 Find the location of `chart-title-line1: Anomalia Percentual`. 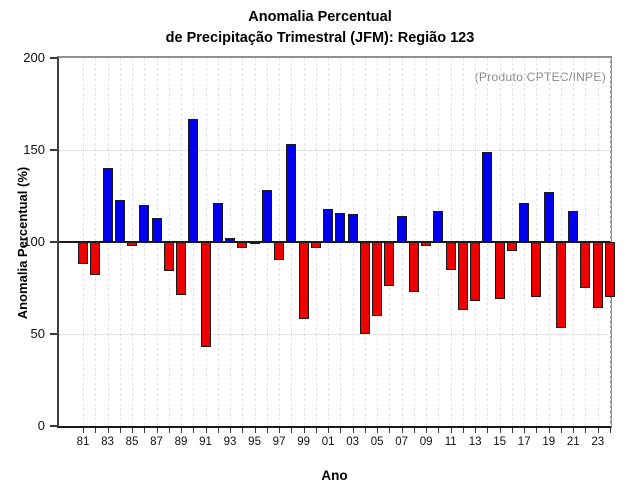

chart-title-line1: Anomalia Percentual is located at coordinates (320, 17).